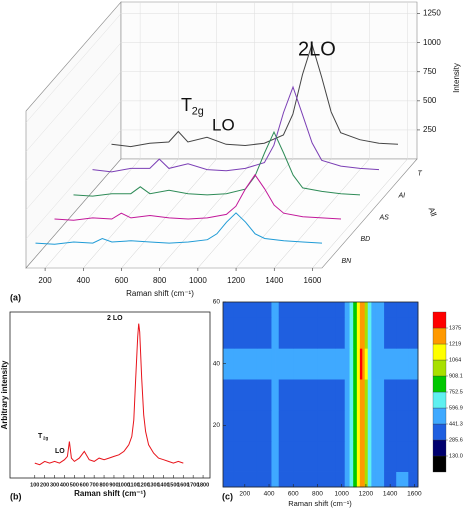 The image size is (474, 509). I want to click on x-tick-label: 200, so click(44, 485).